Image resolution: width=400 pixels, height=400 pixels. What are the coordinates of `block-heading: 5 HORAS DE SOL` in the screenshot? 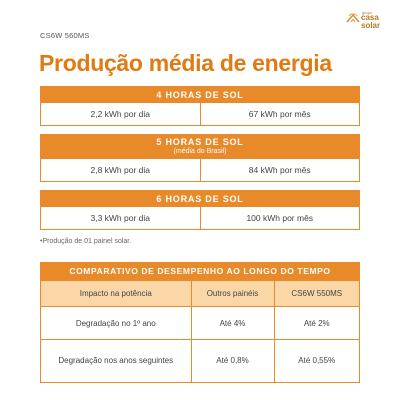 It's located at (200, 142).